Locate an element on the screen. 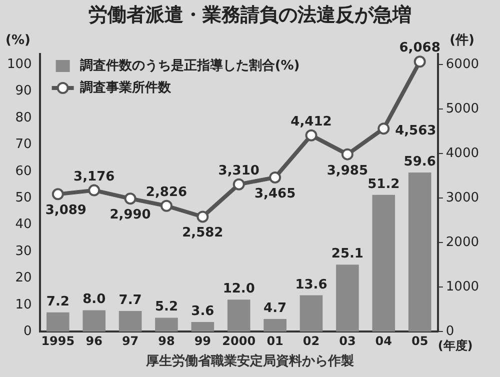 The height and width of the screenshot is (377, 500). data-label: 3,176 is located at coordinates (94, 176).